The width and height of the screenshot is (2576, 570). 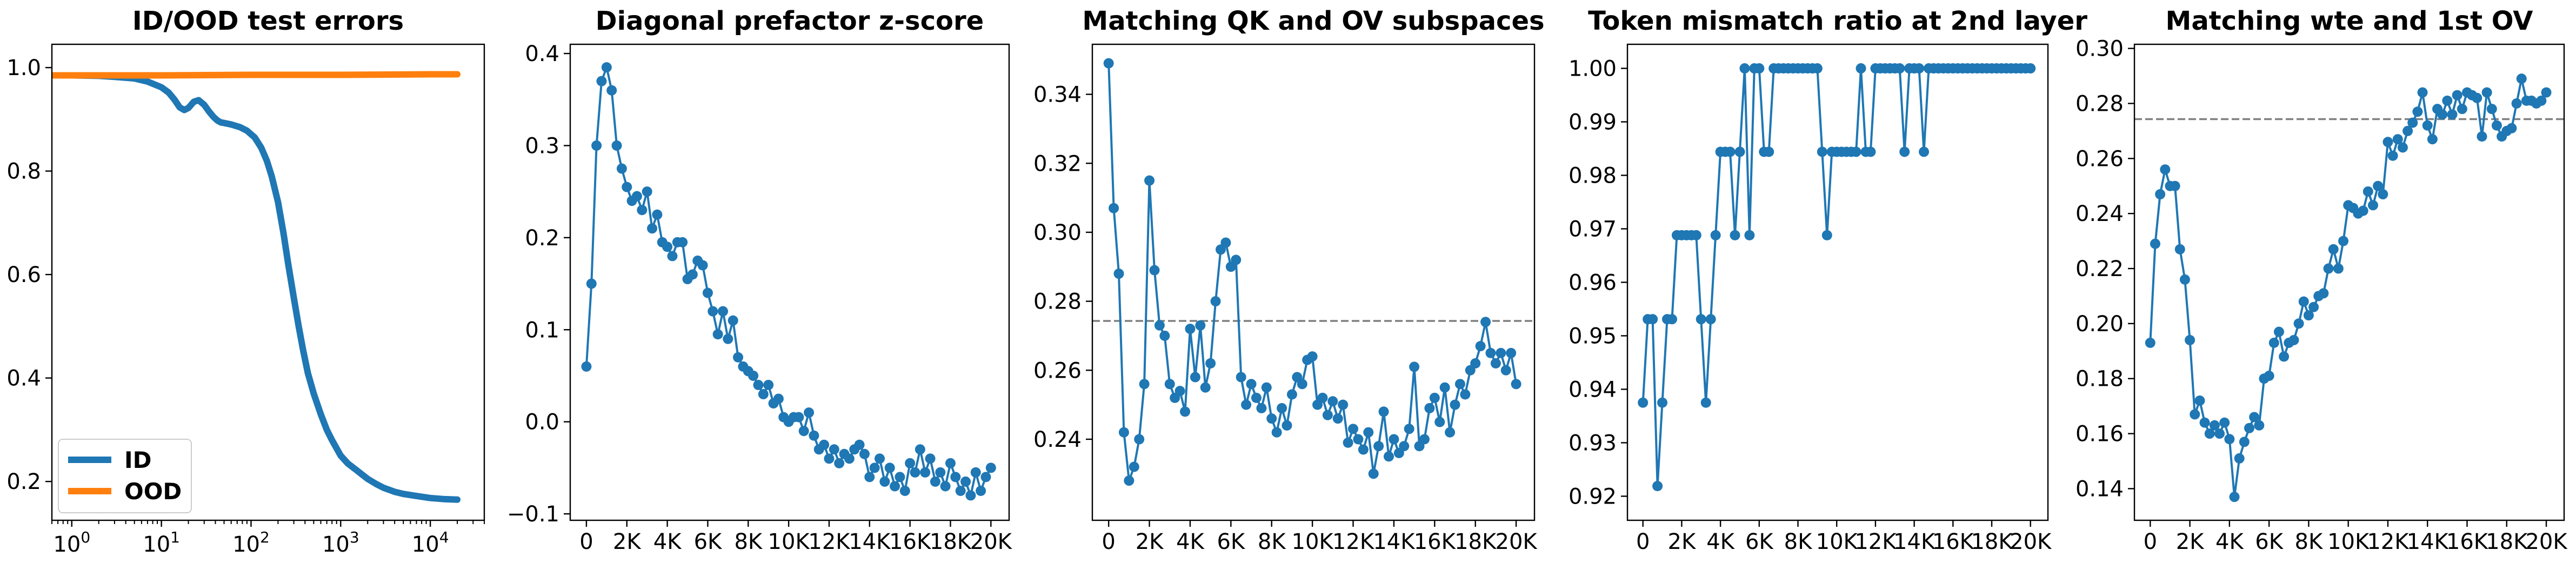 What do you see at coordinates (789, 281) in the screenshot?
I see `plot-area` at bounding box center [789, 281].